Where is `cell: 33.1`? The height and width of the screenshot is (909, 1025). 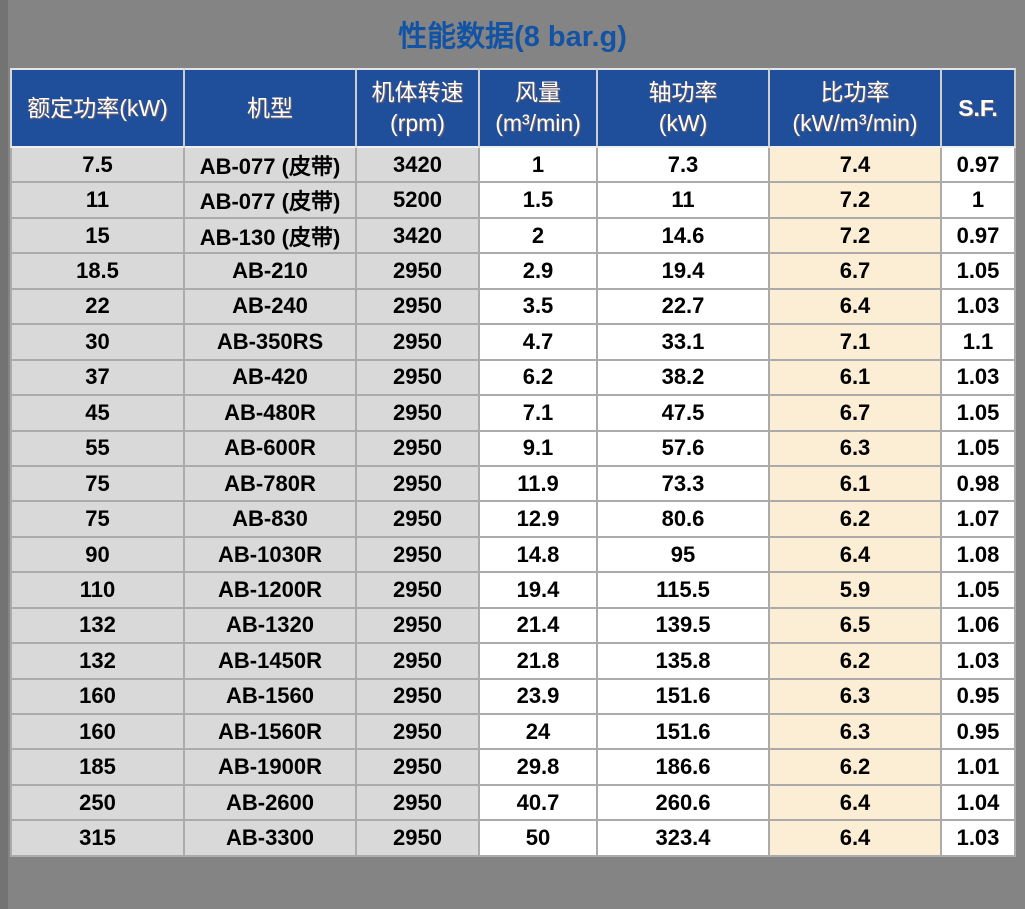
cell: 33.1 is located at coordinates (684, 343).